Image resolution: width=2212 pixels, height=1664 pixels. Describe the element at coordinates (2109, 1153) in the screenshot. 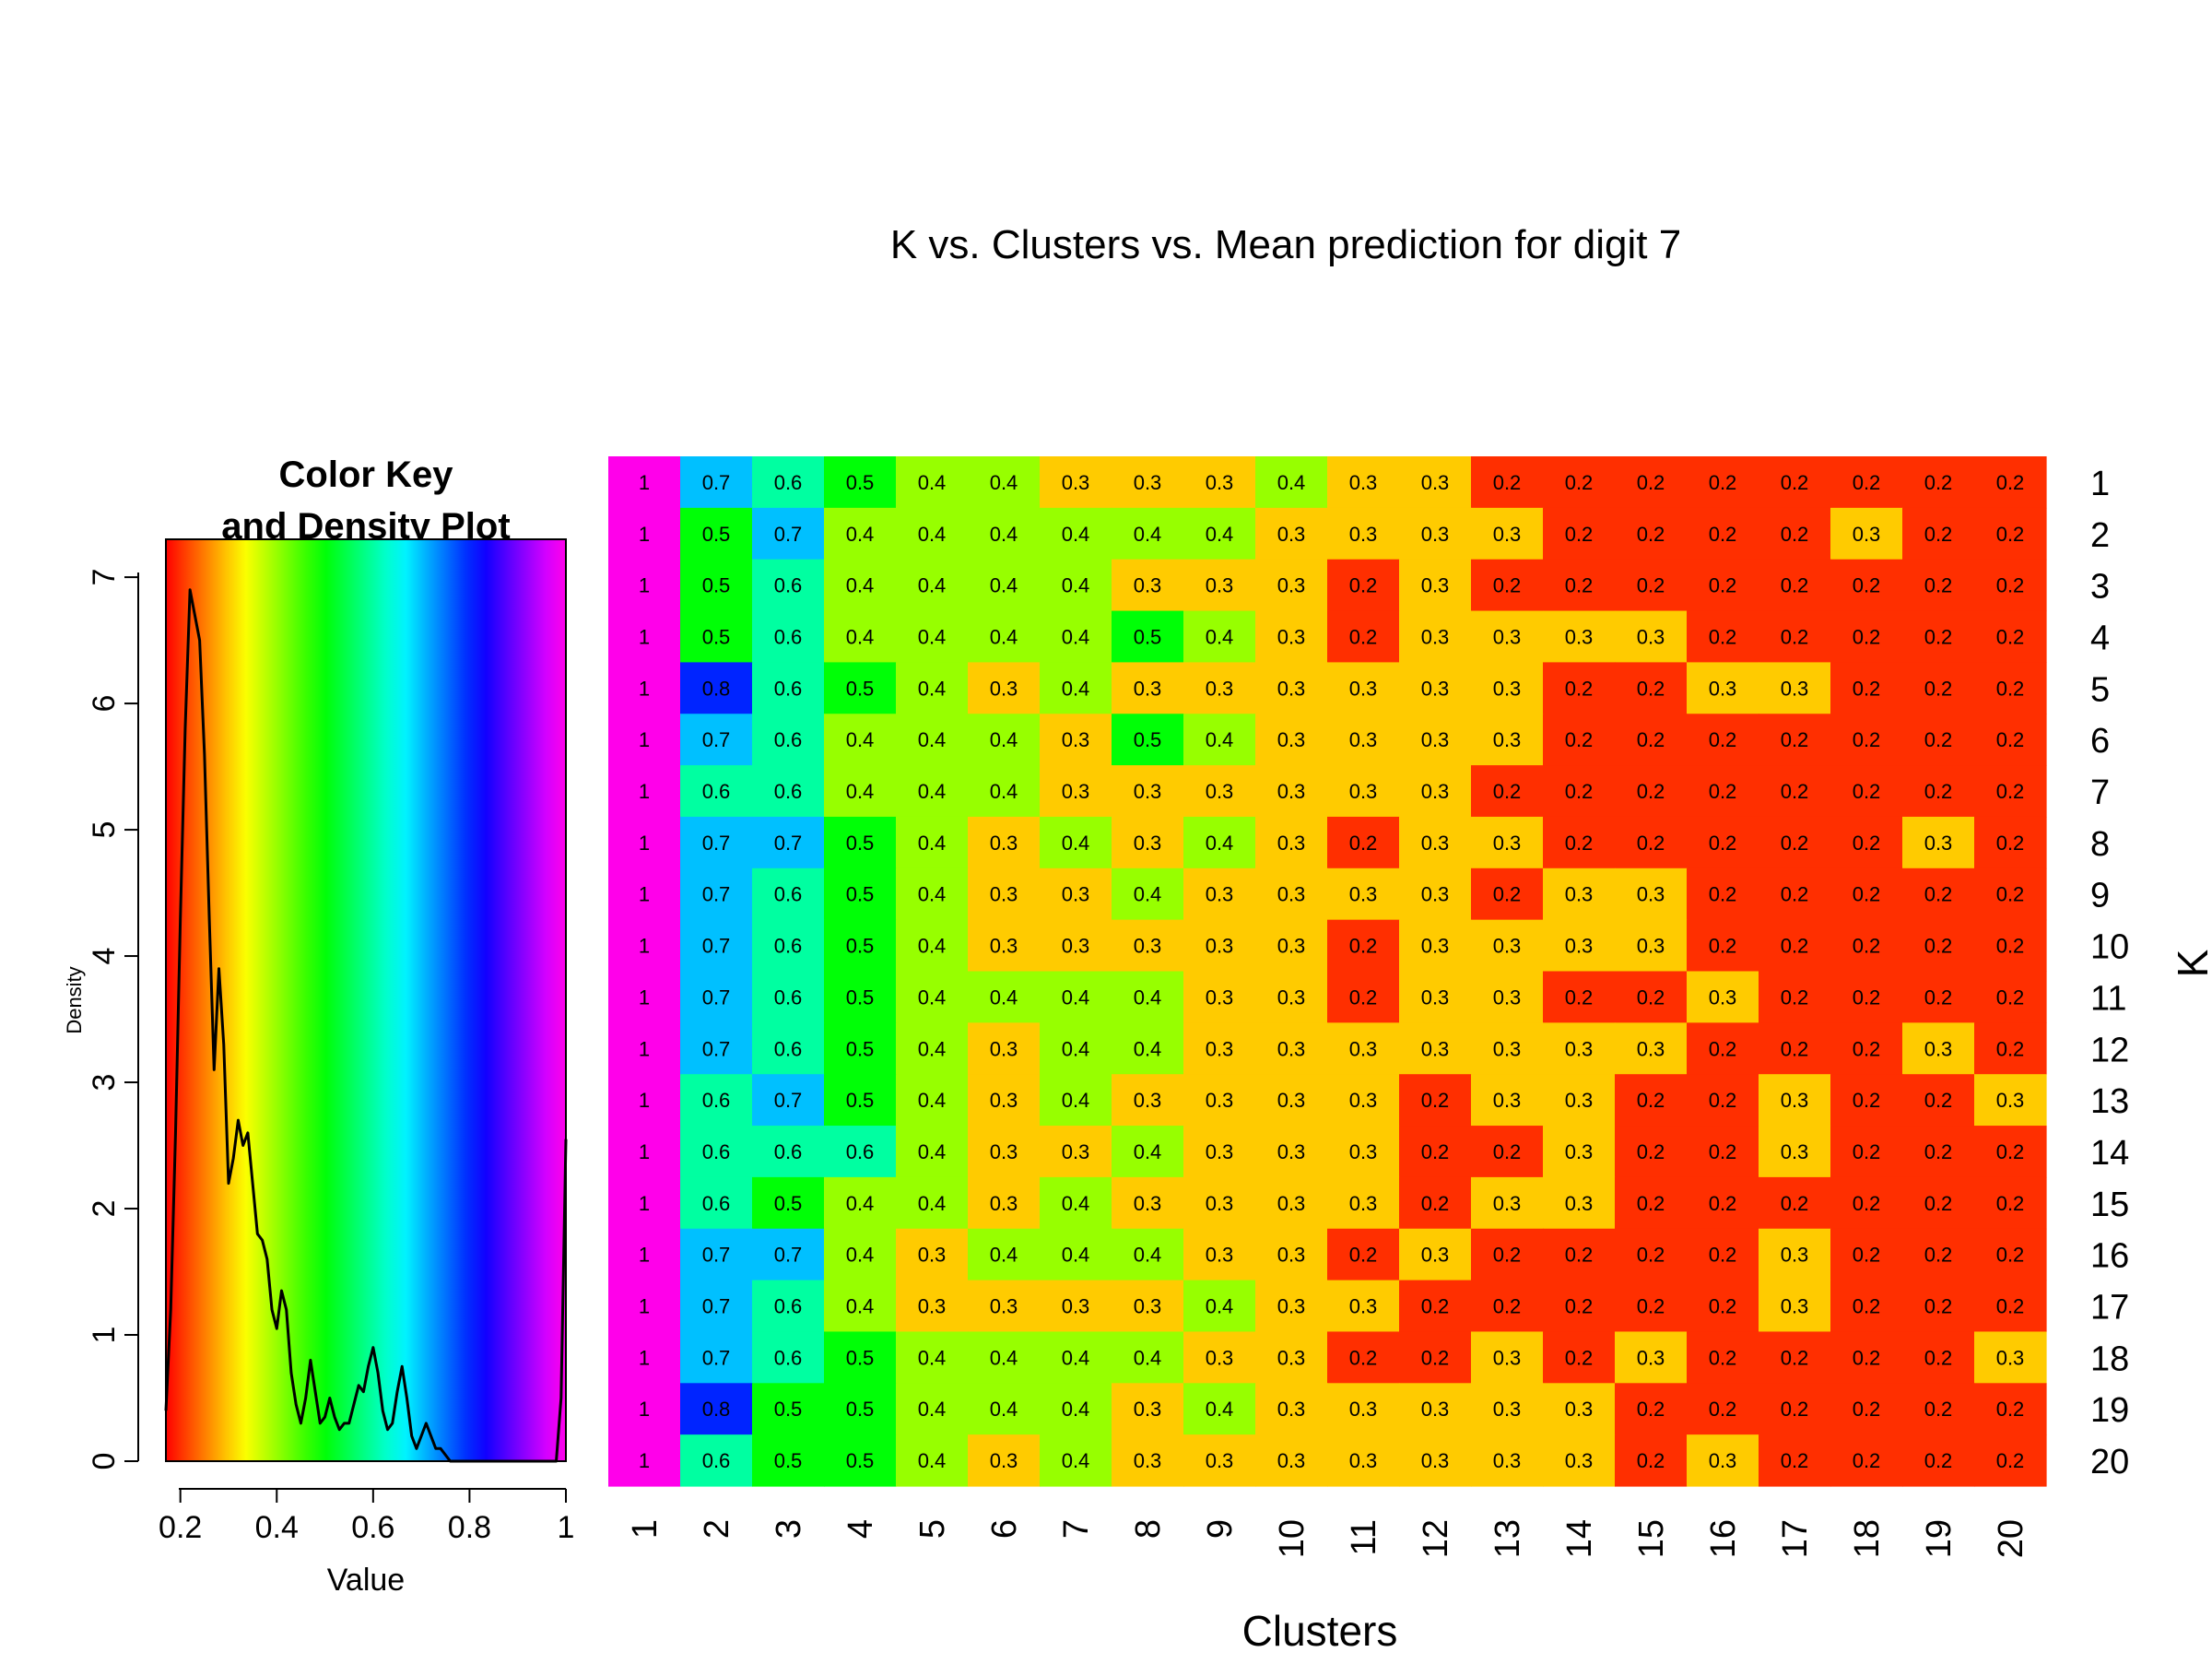

I see `heatmap-row-label: 14` at that location.